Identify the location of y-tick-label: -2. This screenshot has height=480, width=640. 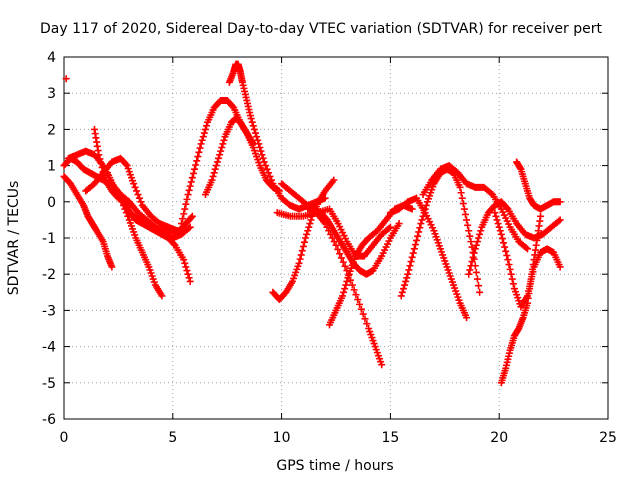
(49, 275).